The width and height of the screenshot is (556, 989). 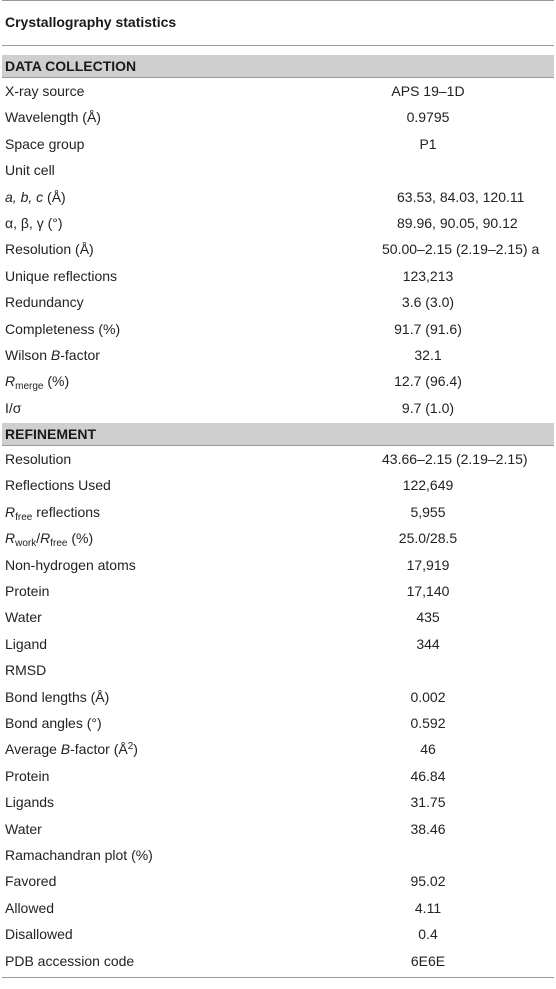 I want to click on row-label: Resolution, so click(x=38, y=459).